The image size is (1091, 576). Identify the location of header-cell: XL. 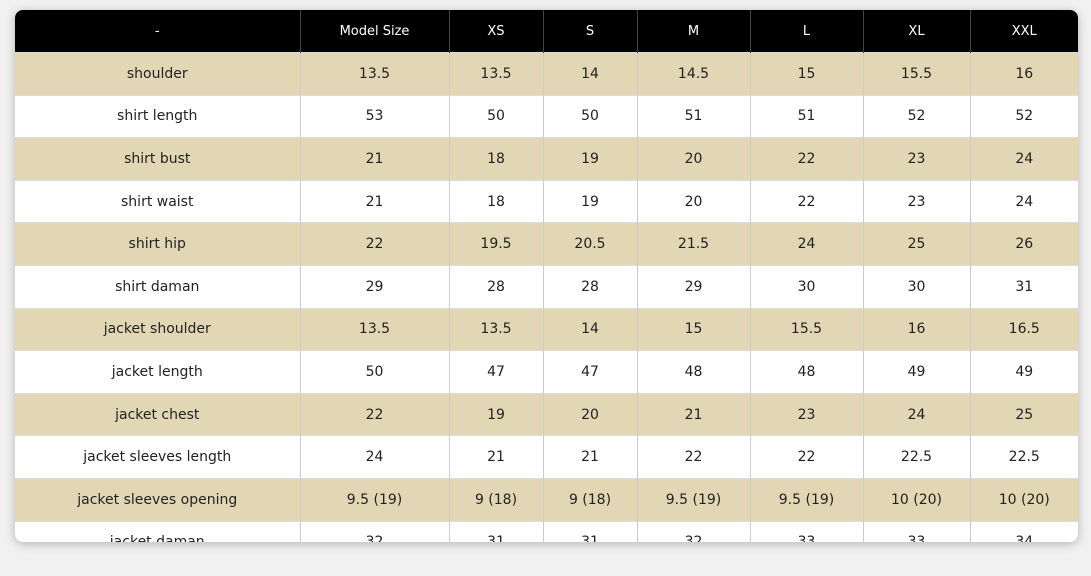
(916, 31).